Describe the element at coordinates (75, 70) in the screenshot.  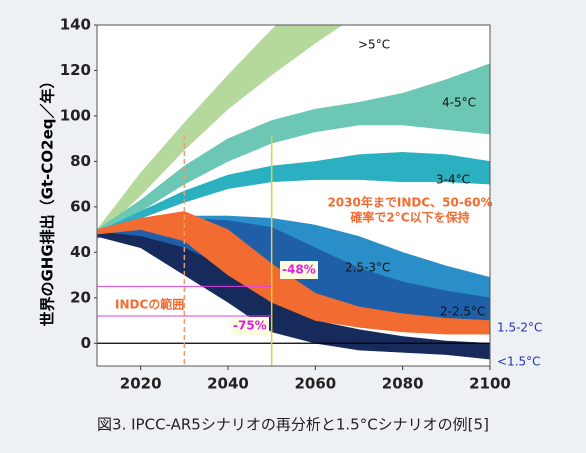
I see `y-tick-label: 120` at that location.